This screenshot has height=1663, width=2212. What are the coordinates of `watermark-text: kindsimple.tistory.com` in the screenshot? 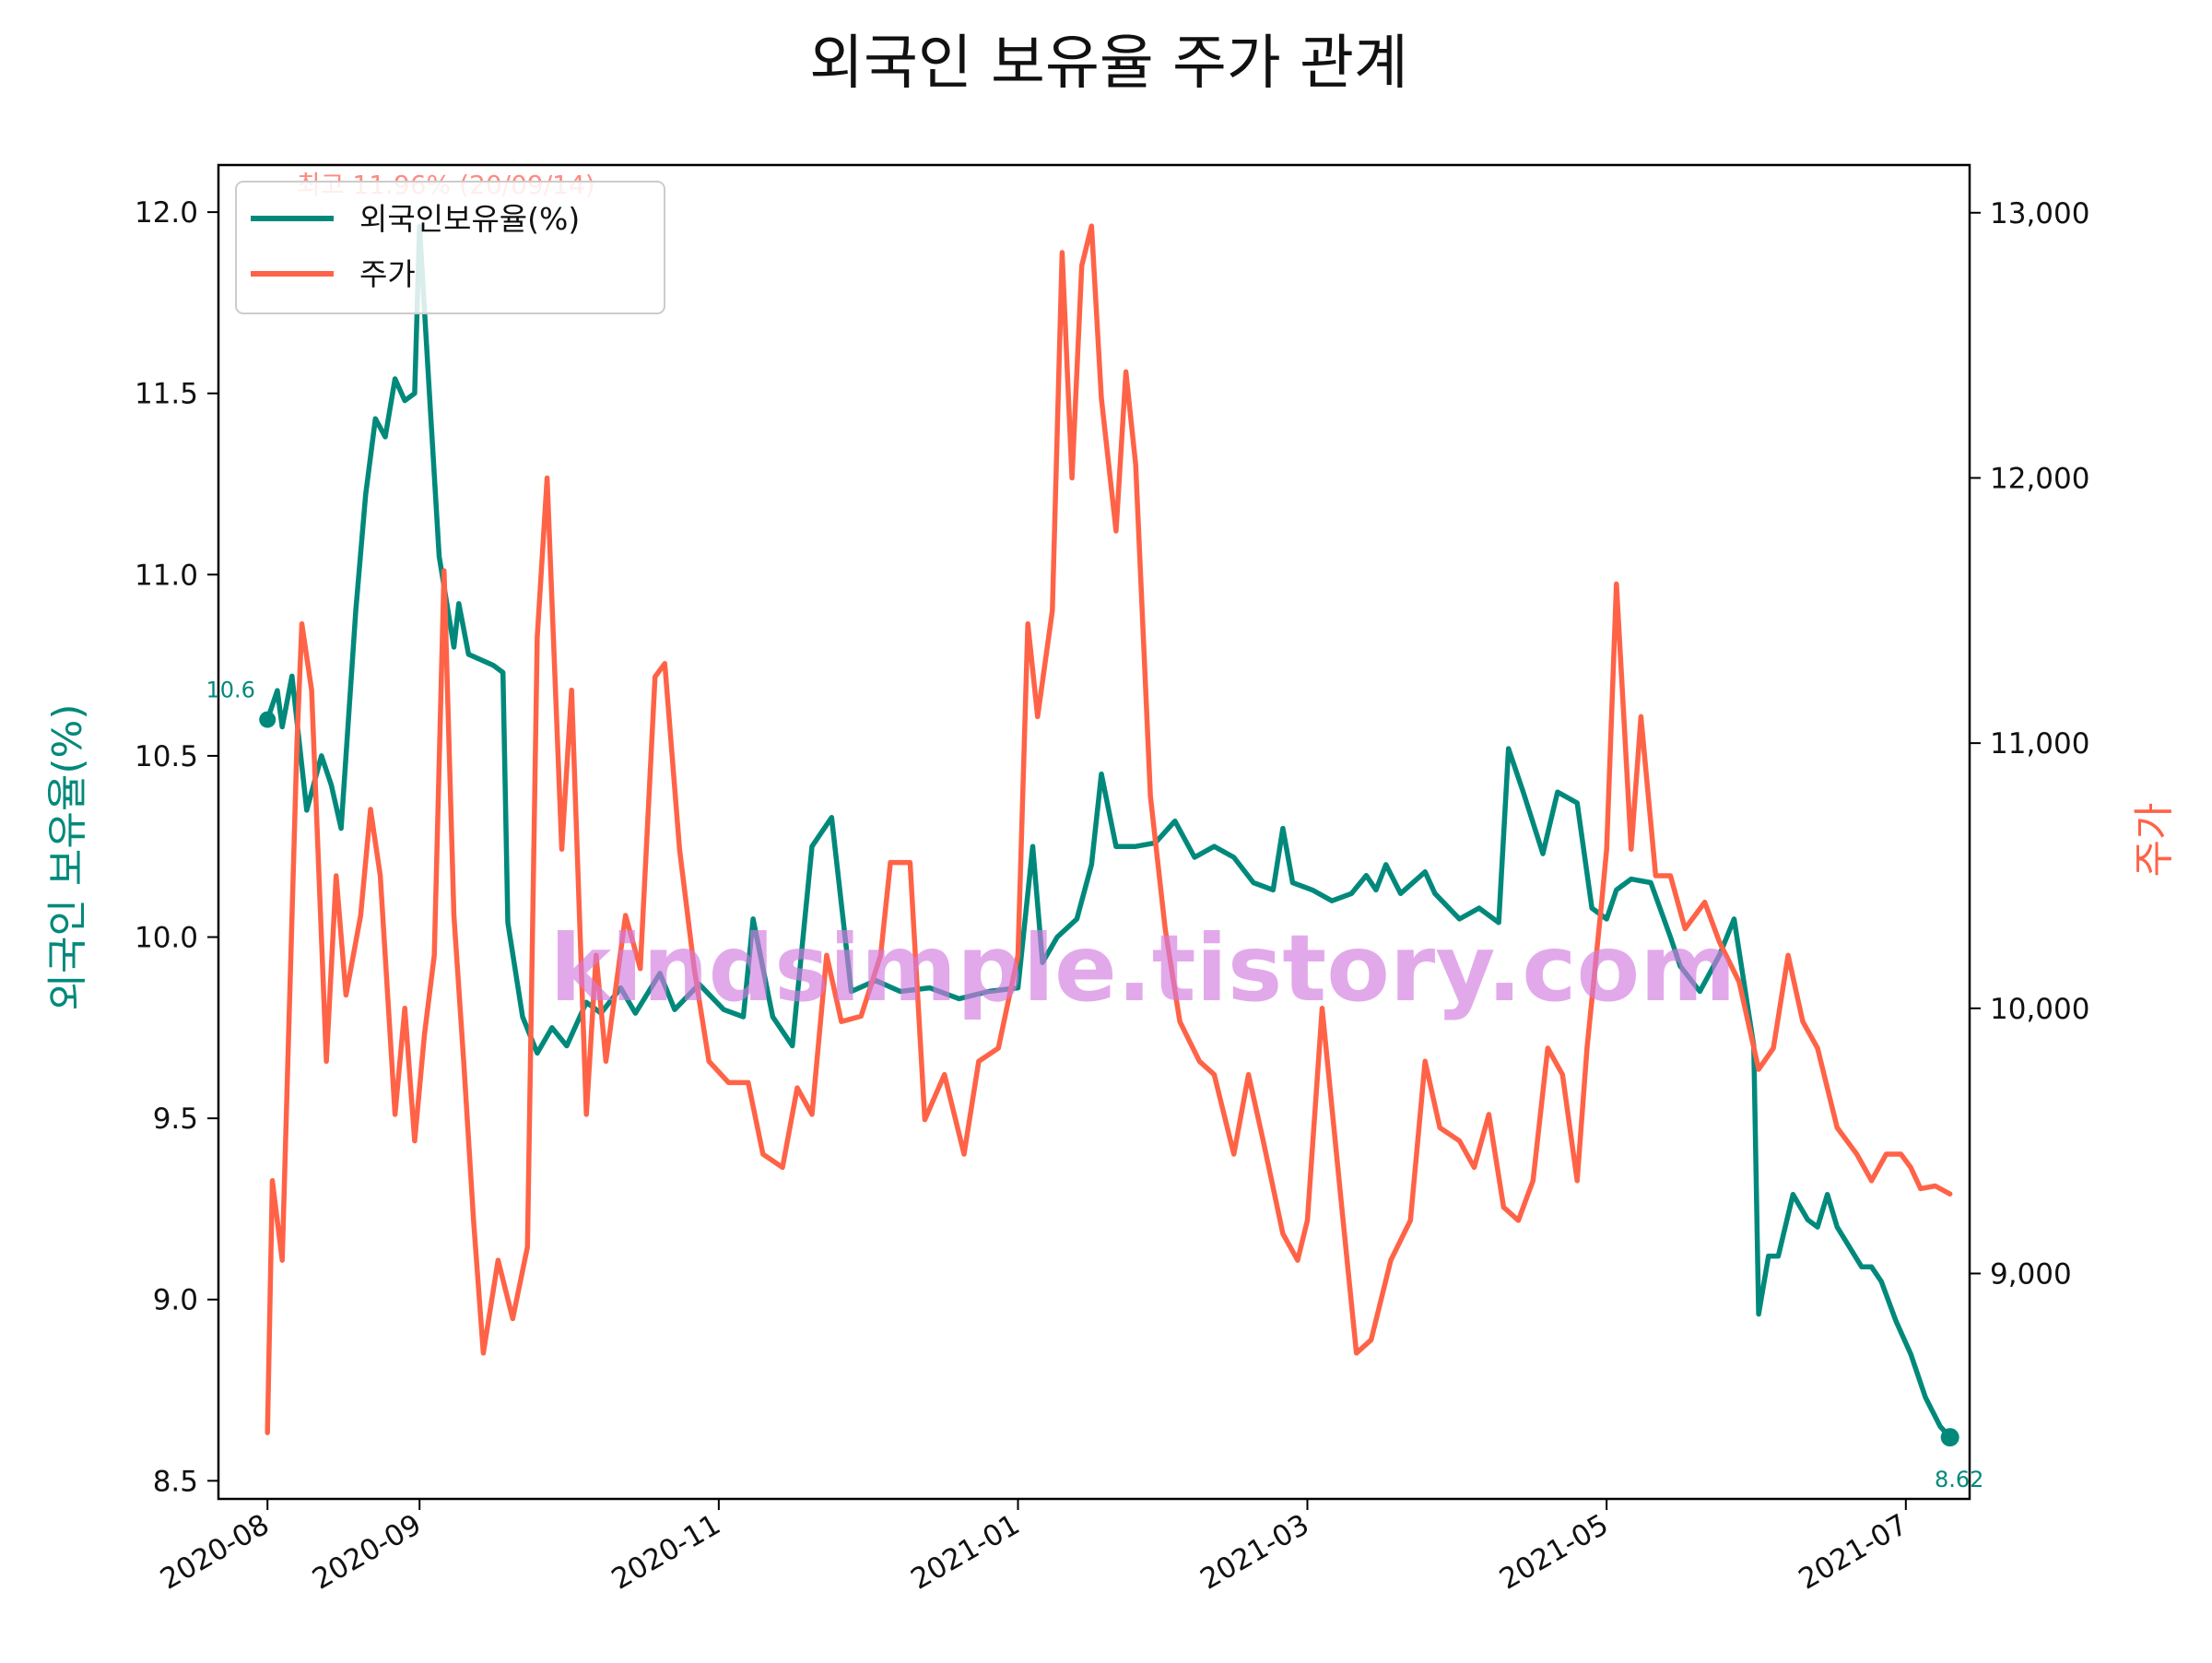 It's located at (1143, 968).